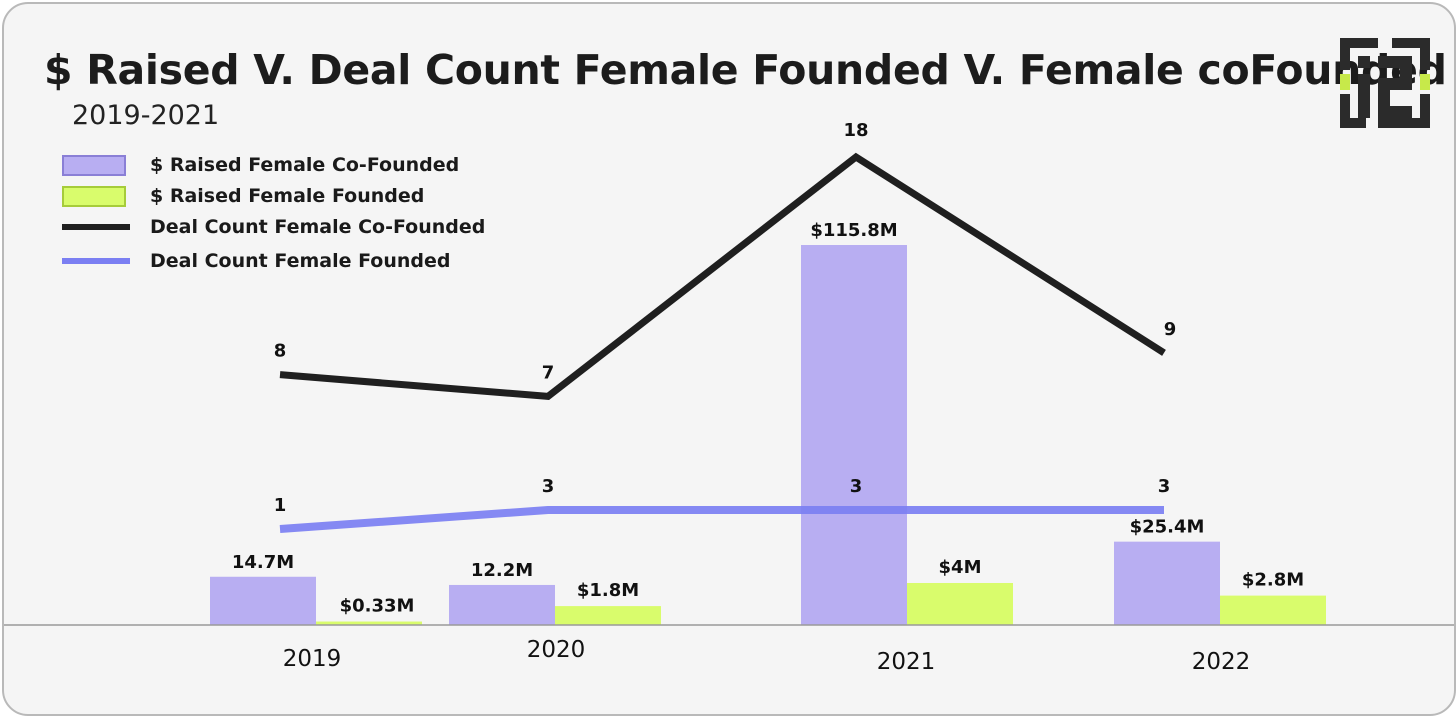 The image size is (1456, 716). I want to click on logo-i-dot, so click(1364, 62).